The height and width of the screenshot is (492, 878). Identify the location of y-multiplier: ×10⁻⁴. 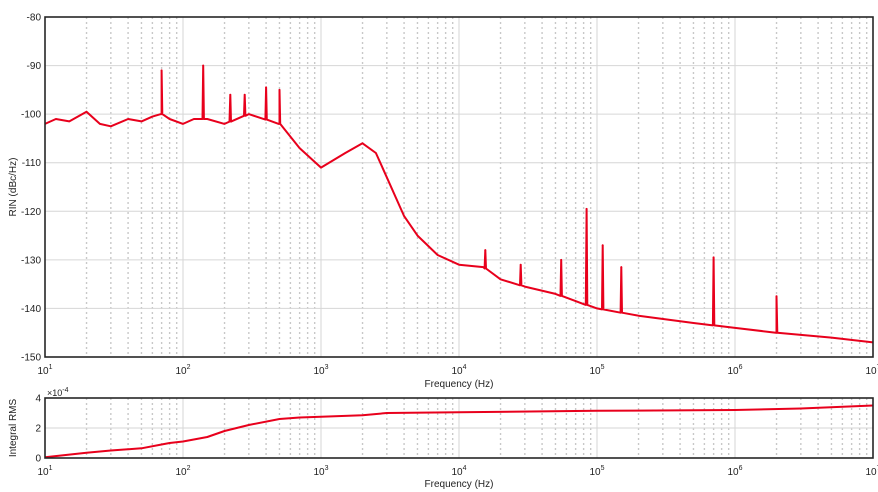
(58, 392).